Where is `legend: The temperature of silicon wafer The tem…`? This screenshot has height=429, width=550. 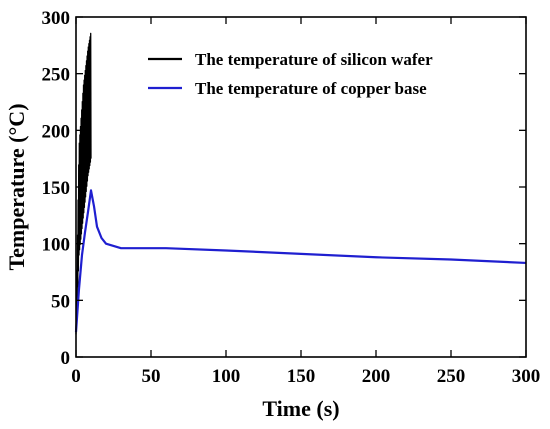 legend: The temperature of silicon wafer The tem… is located at coordinates (290, 74).